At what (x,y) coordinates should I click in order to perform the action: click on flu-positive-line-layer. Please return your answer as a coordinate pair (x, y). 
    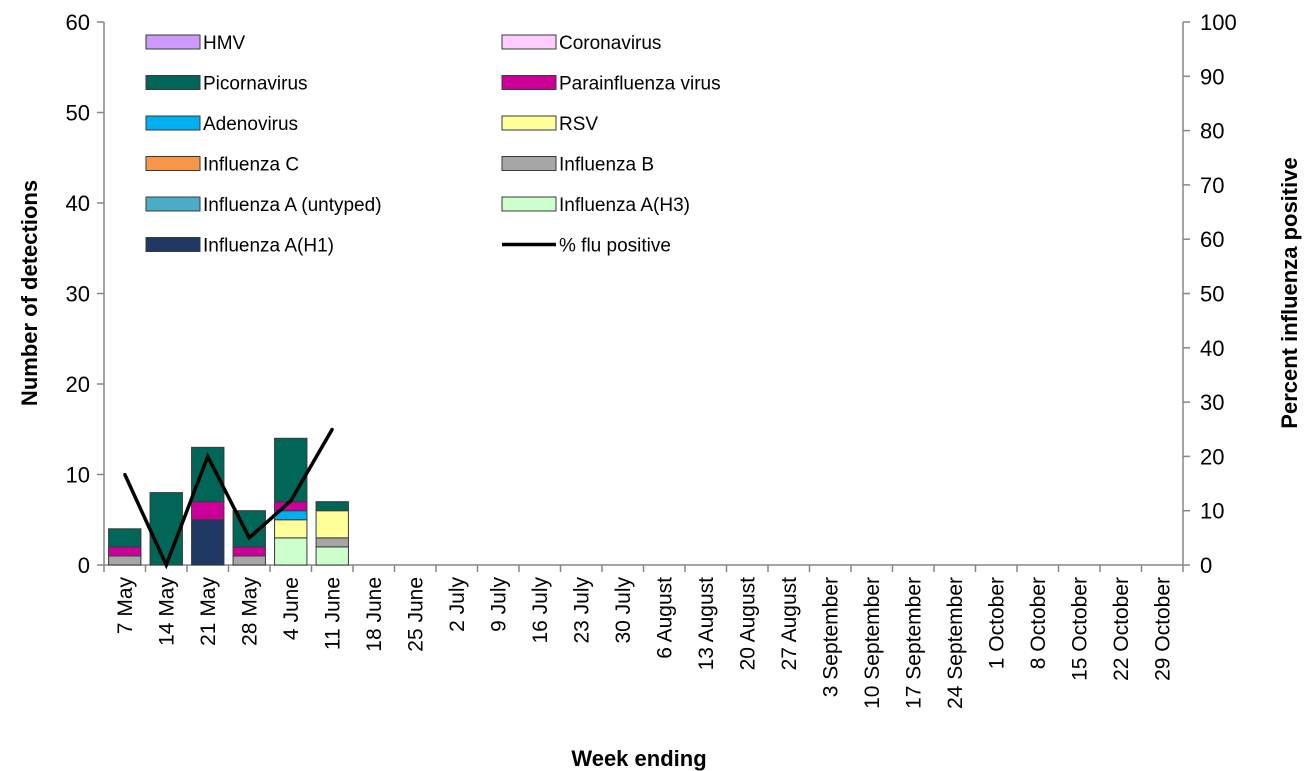
    Looking at the image, I should click on (228, 498).